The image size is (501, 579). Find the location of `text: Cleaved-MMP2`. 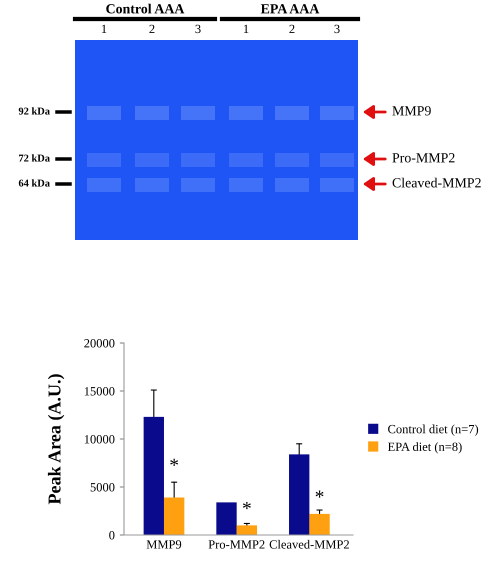

text: Cleaved-MMP2 is located at coordinates (436, 183).